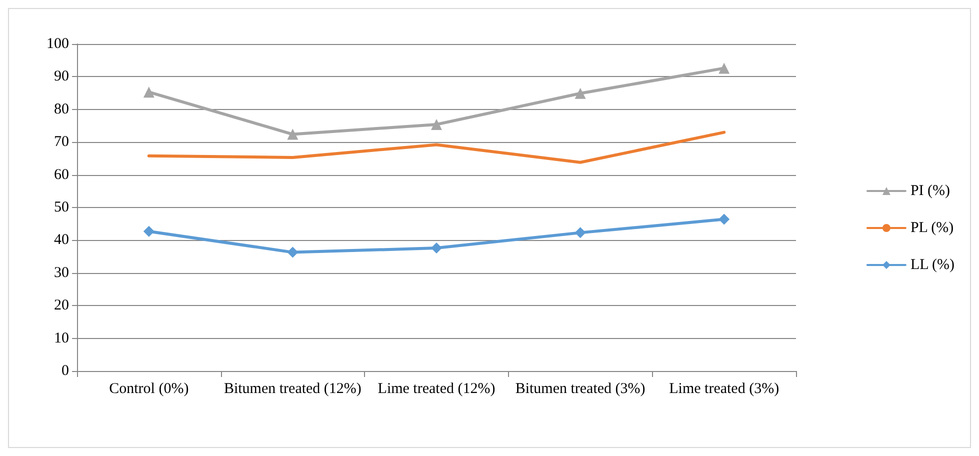 The width and height of the screenshot is (979, 456). What do you see at coordinates (57, 44) in the screenshot?
I see `y-tick-label: 100` at bounding box center [57, 44].